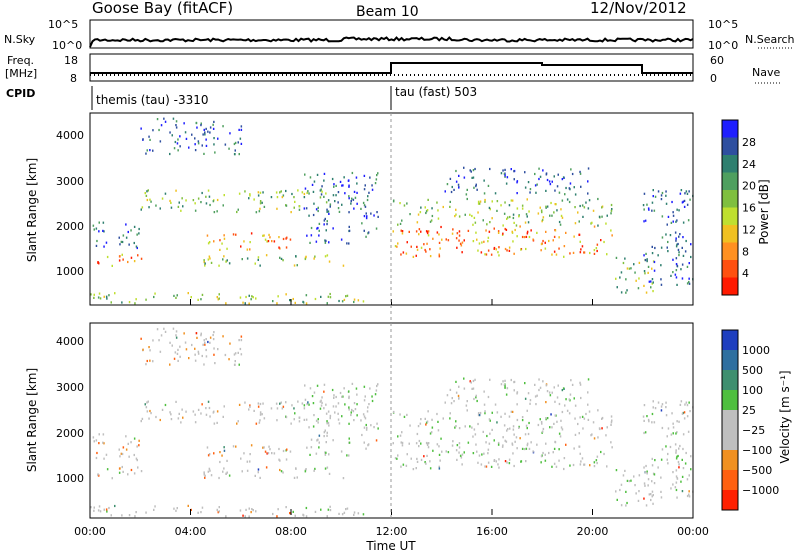 This screenshot has height=554, width=800. What do you see at coordinates (392, 531) in the screenshot?
I see `x-tick-label: 12:00` at bounding box center [392, 531].